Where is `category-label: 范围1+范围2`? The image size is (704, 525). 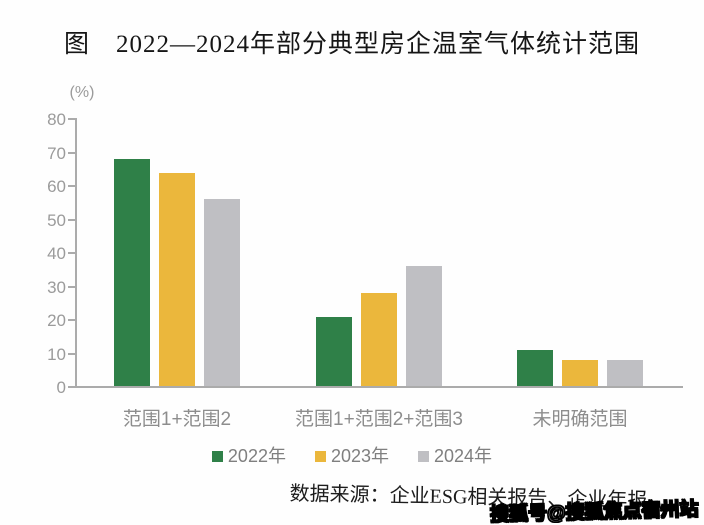
category-label: 范围1+范围2 is located at coordinates (177, 419).